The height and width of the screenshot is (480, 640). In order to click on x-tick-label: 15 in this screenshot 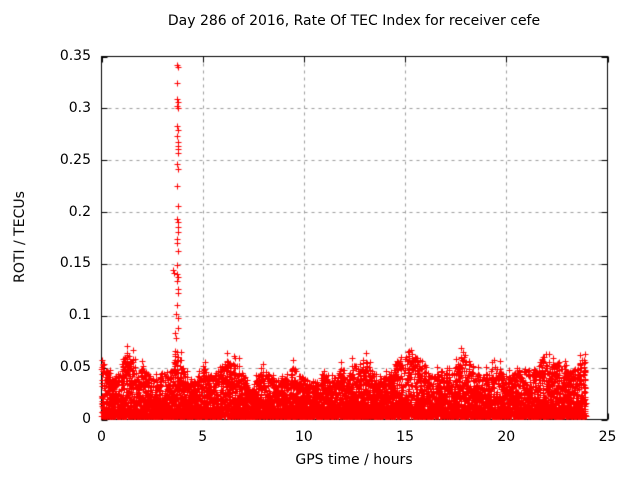, I will do `click(405, 437)`.